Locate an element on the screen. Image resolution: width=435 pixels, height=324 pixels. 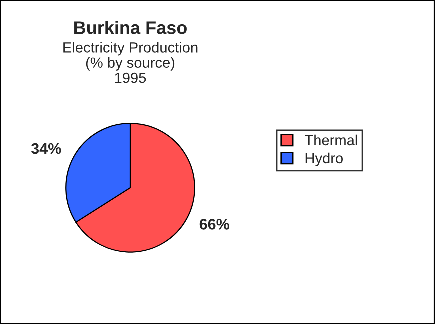
chart-subtitle: Electricity Production (% by source) 1995 is located at coordinates (131, 63).